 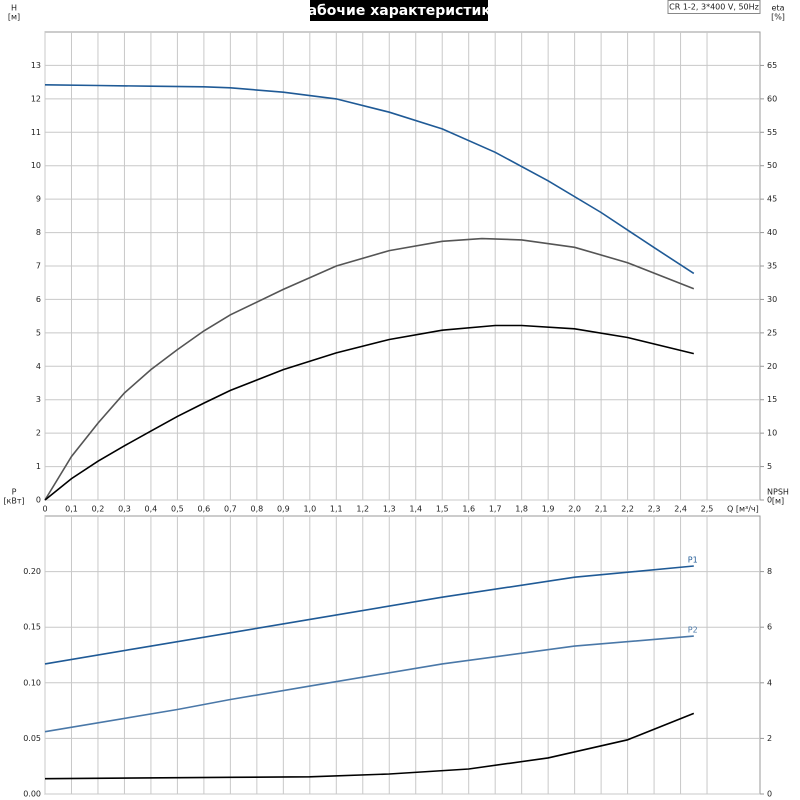 What do you see at coordinates (283, 509) in the screenshot?
I see `x-tick-label: 0,9` at bounding box center [283, 509].